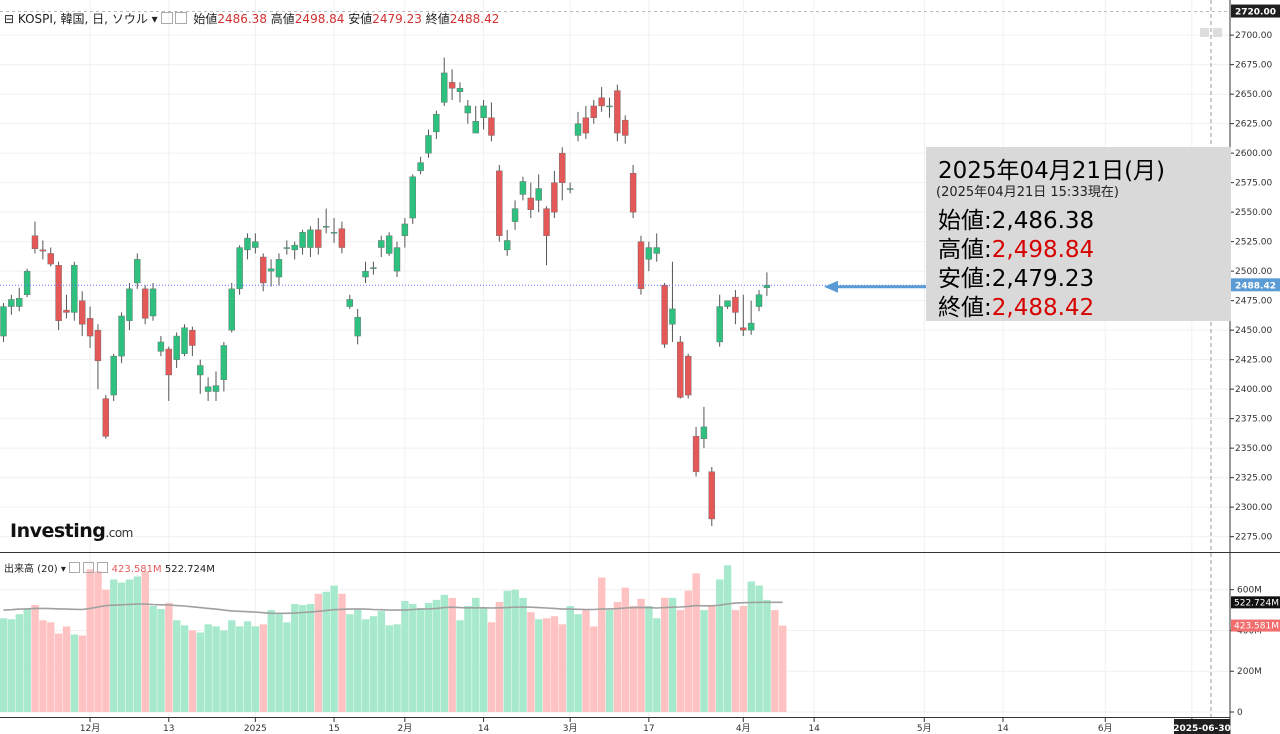 This screenshot has height=734, width=1280. Describe the element at coordinates (1253, 538) in the screenshot. I see `price-tick-label: 2275.00` at that location.